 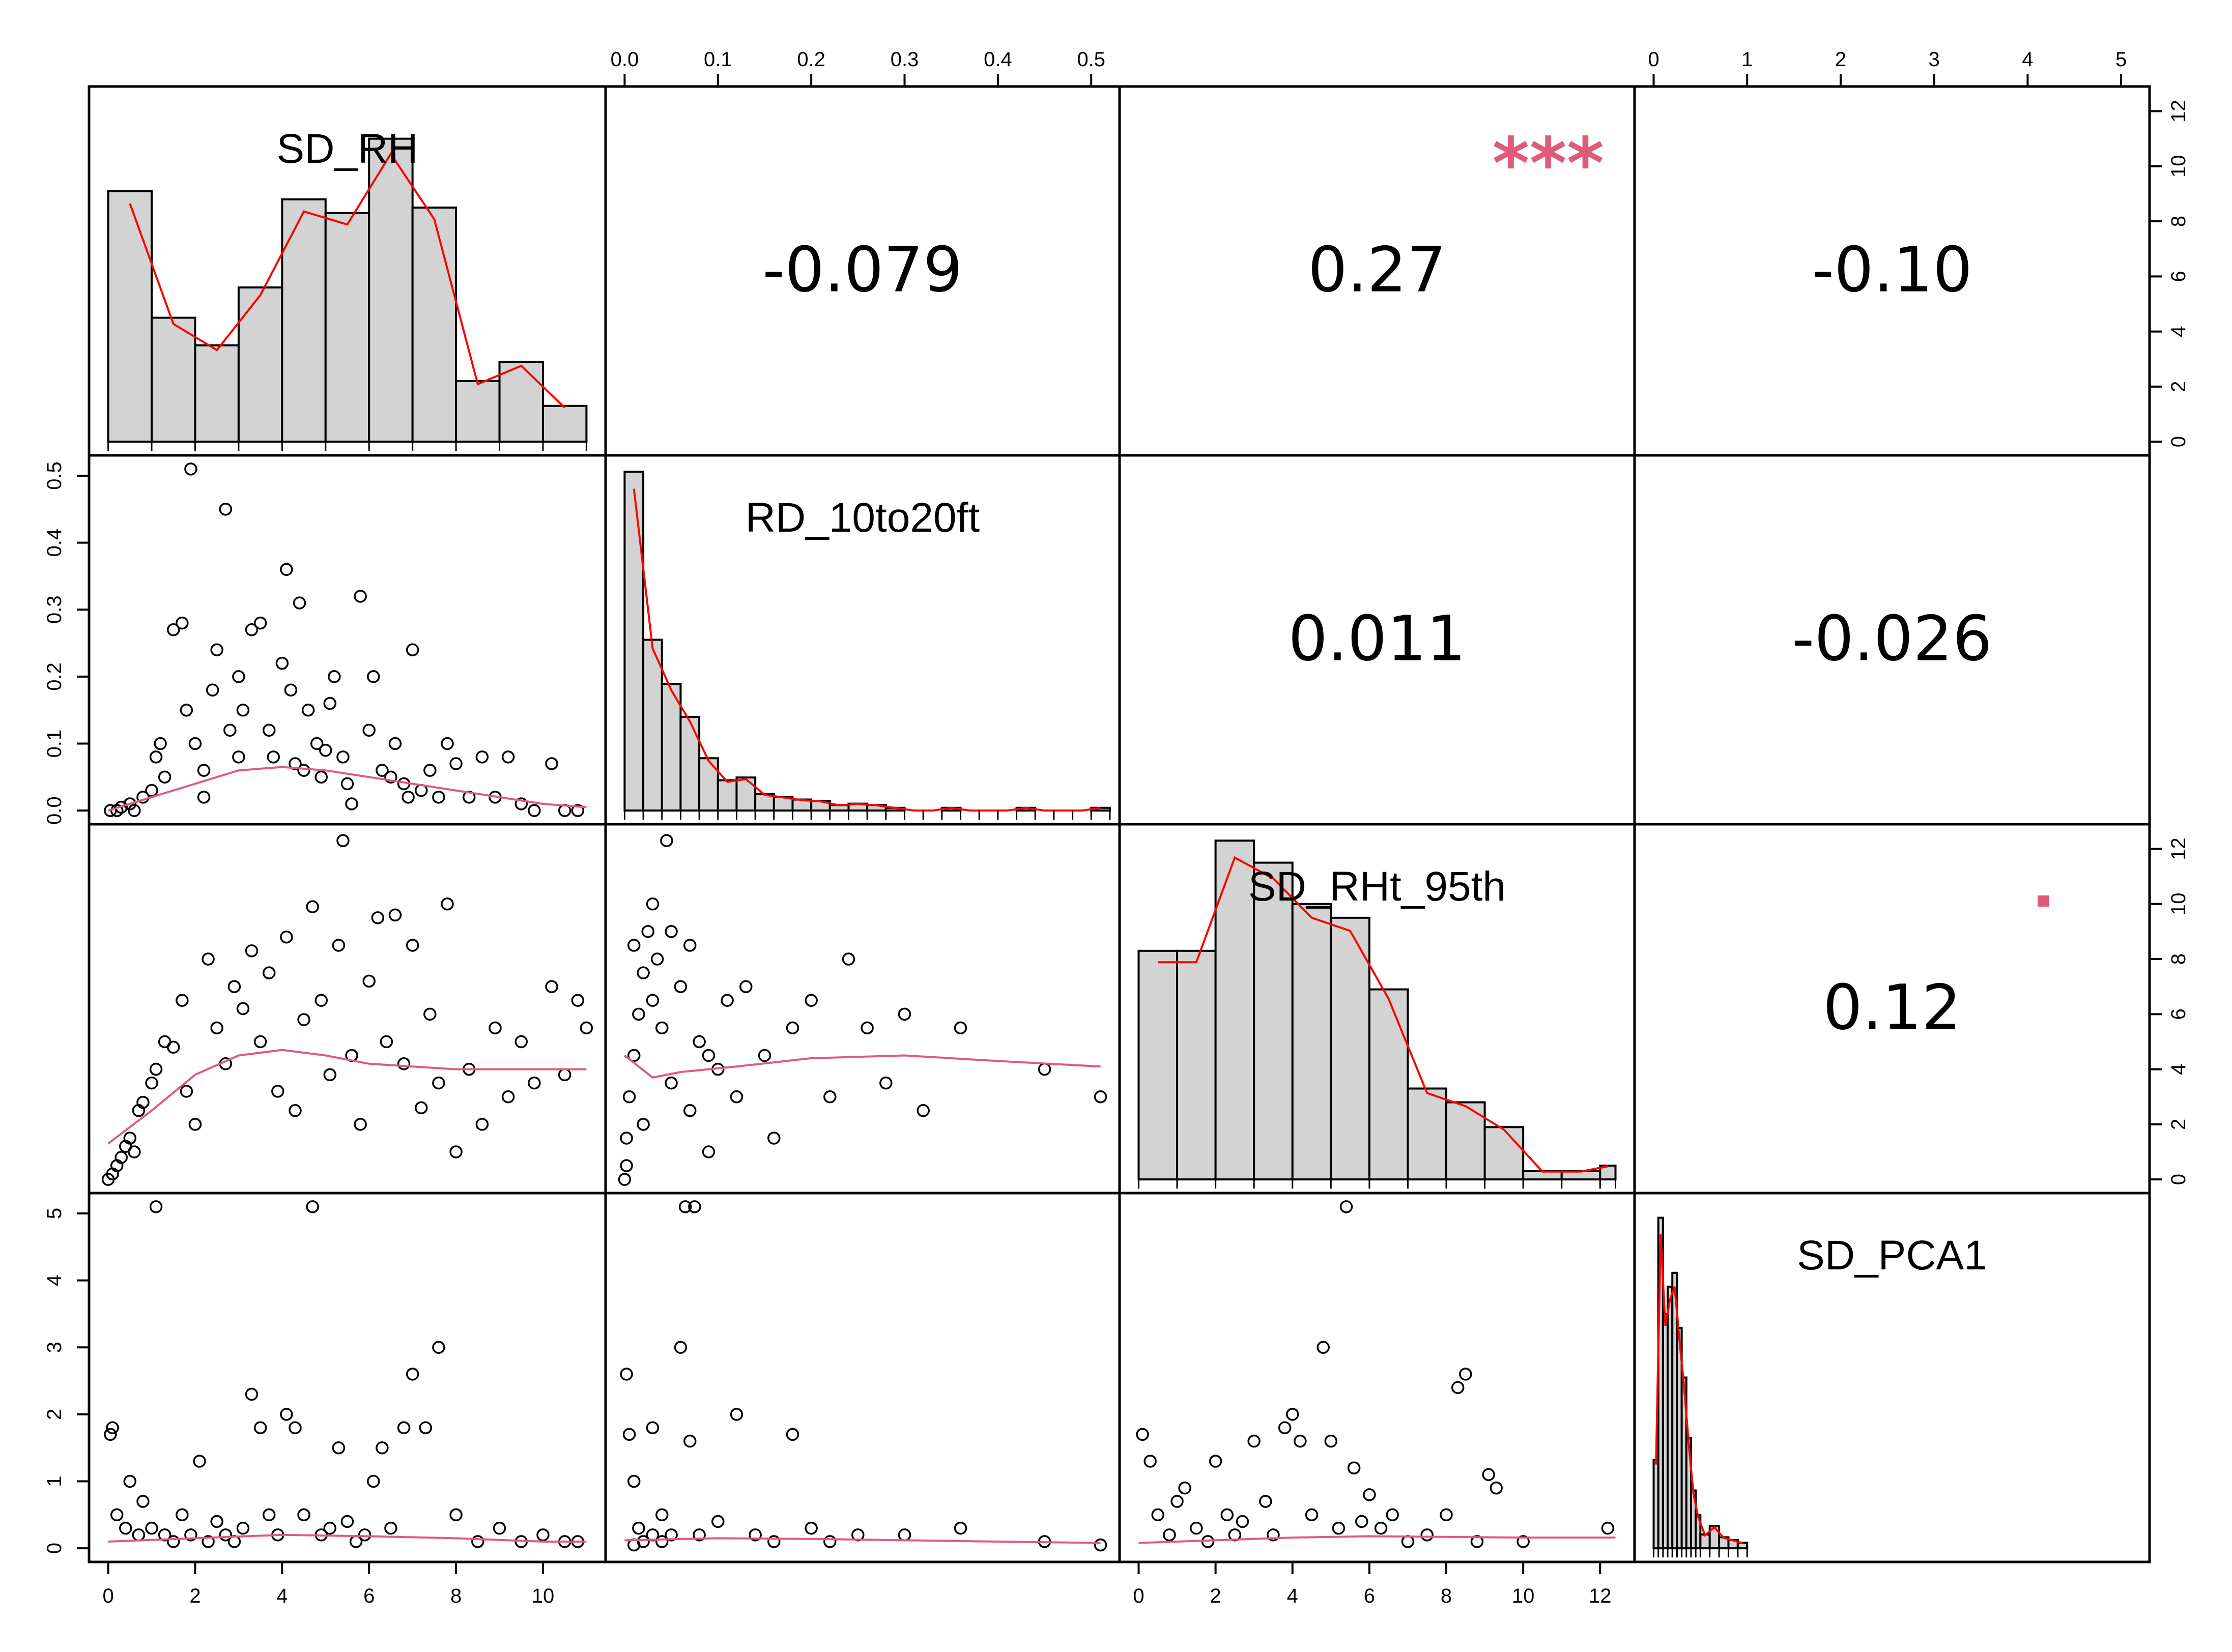 I want to click on y-tick-label: 8, so click(x=2179, y=221).